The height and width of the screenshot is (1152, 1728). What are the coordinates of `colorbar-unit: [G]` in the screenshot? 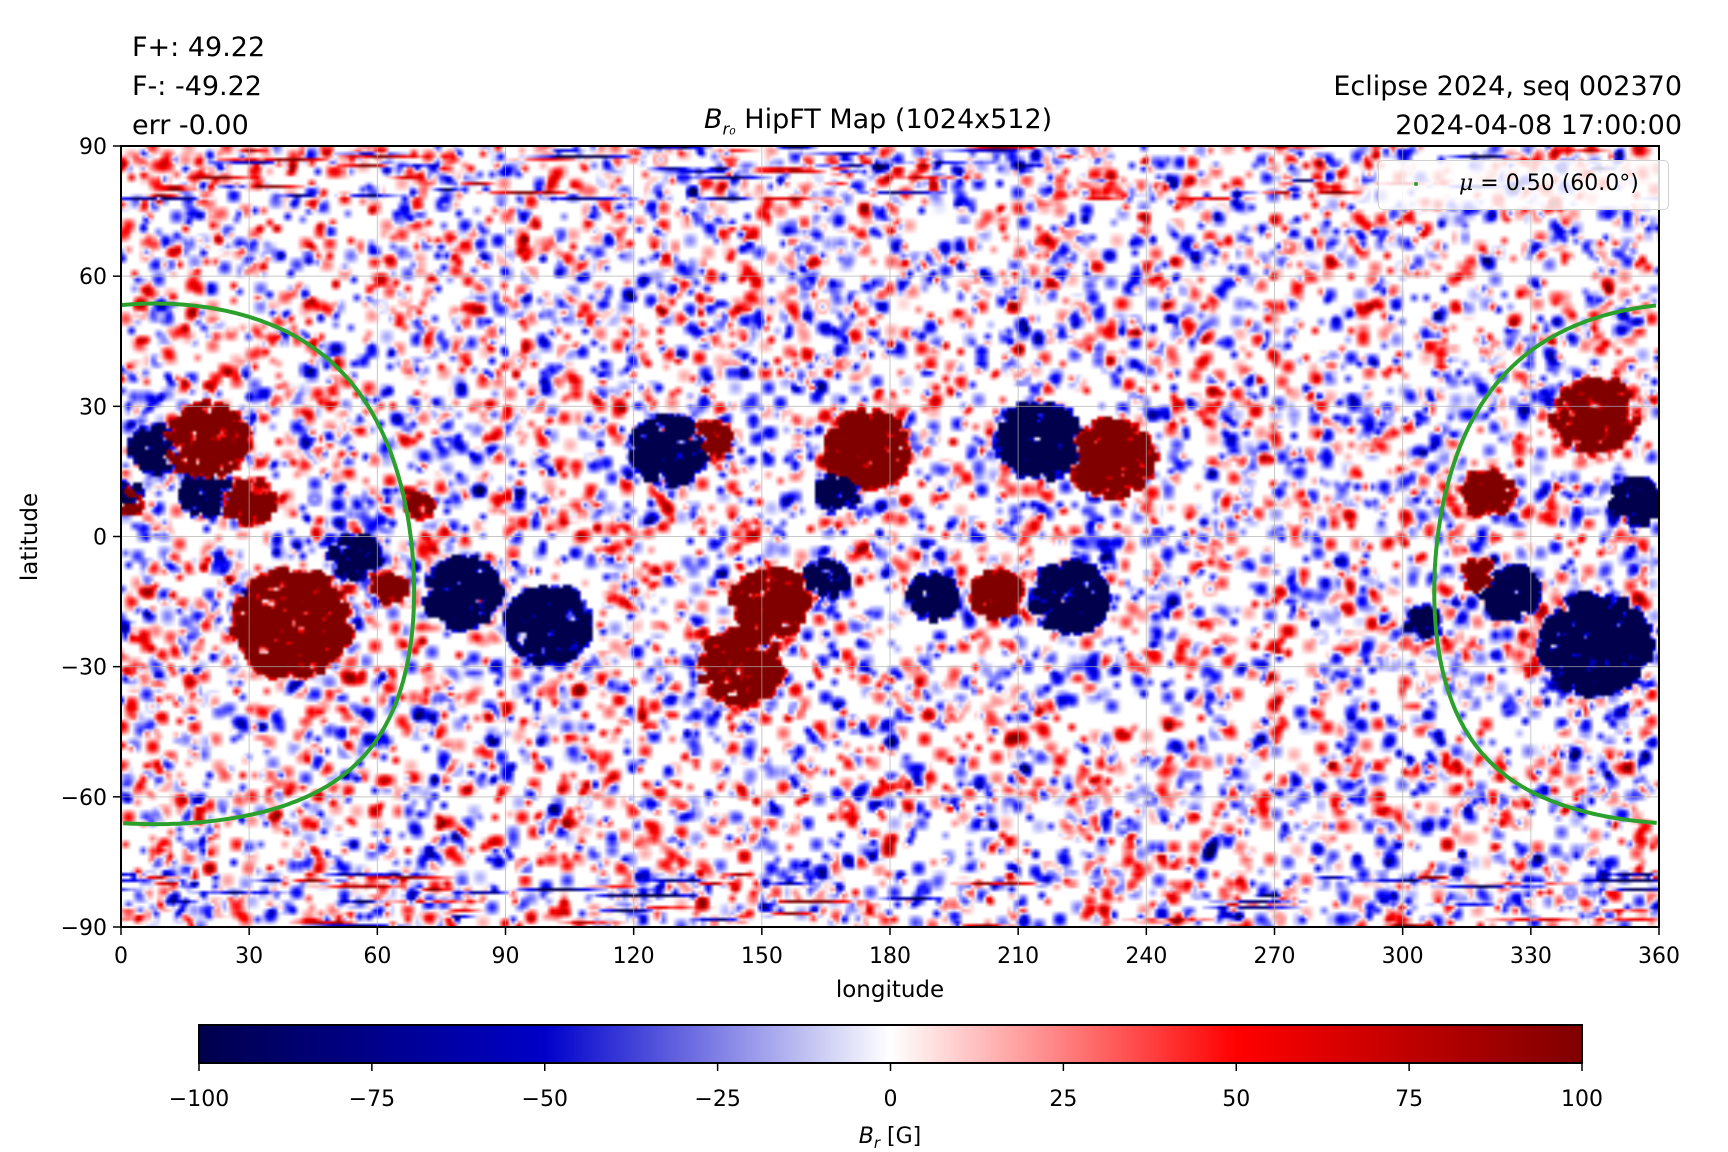 It's located at (900, 1136).